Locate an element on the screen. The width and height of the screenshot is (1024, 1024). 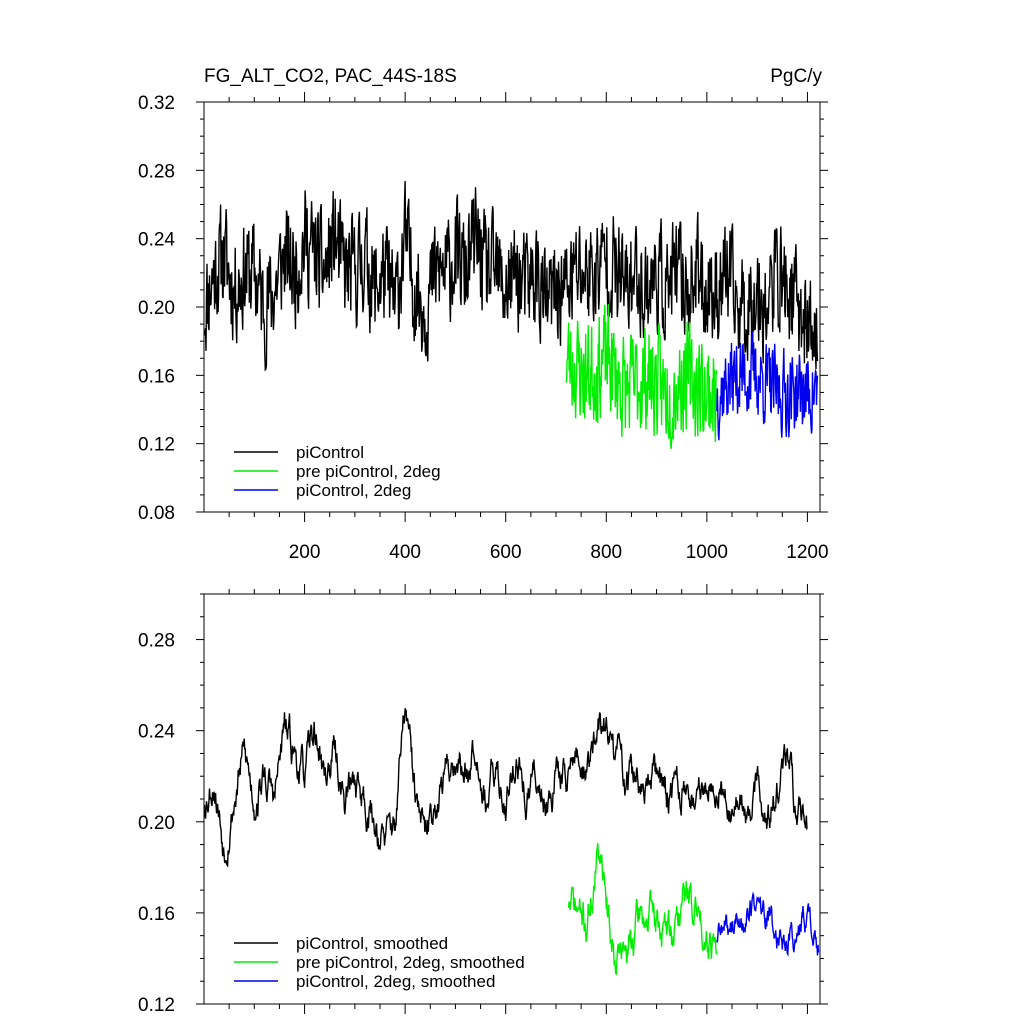
y-tick-label: 0.32 is located at coordinates (156, 103).